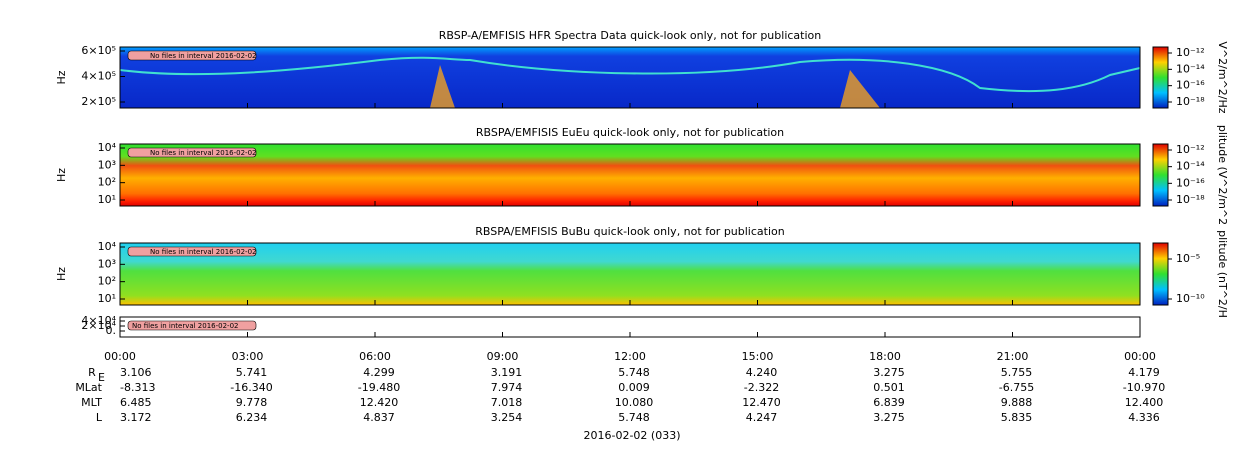 The width and height of the screenshot is (1250, 449). I want to click on row-label: R, so click(92, 372).